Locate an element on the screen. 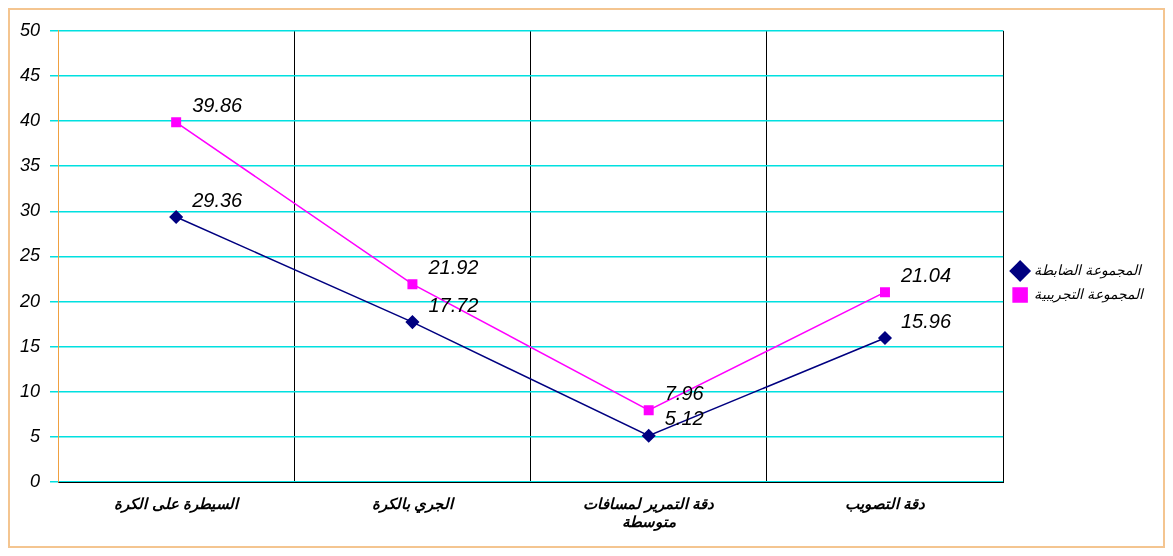 The width and height of the screenshot is (1173, 556). y-tick-label: 45 is located at coordinates (30, 74).